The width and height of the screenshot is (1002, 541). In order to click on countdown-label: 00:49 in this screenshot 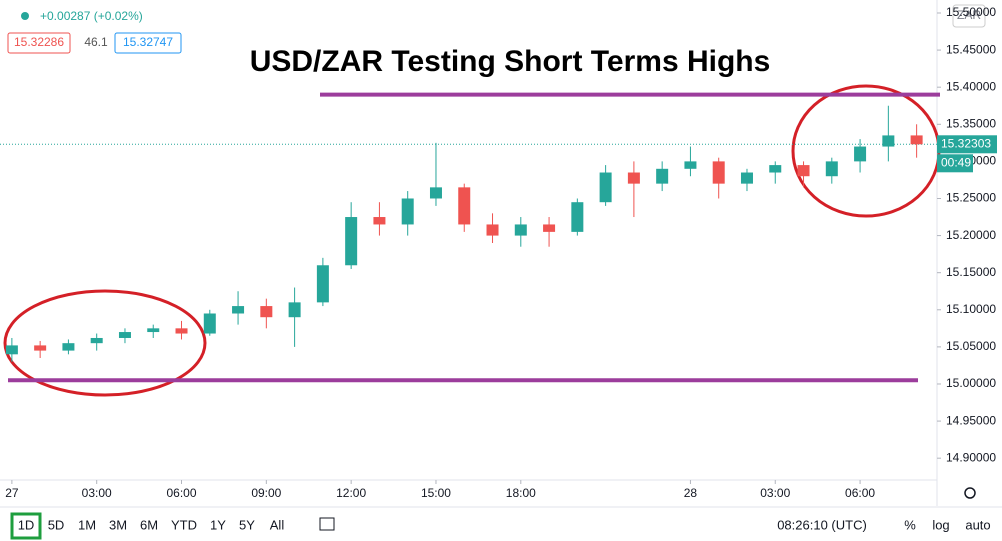, I will do `click(956, 162)`.